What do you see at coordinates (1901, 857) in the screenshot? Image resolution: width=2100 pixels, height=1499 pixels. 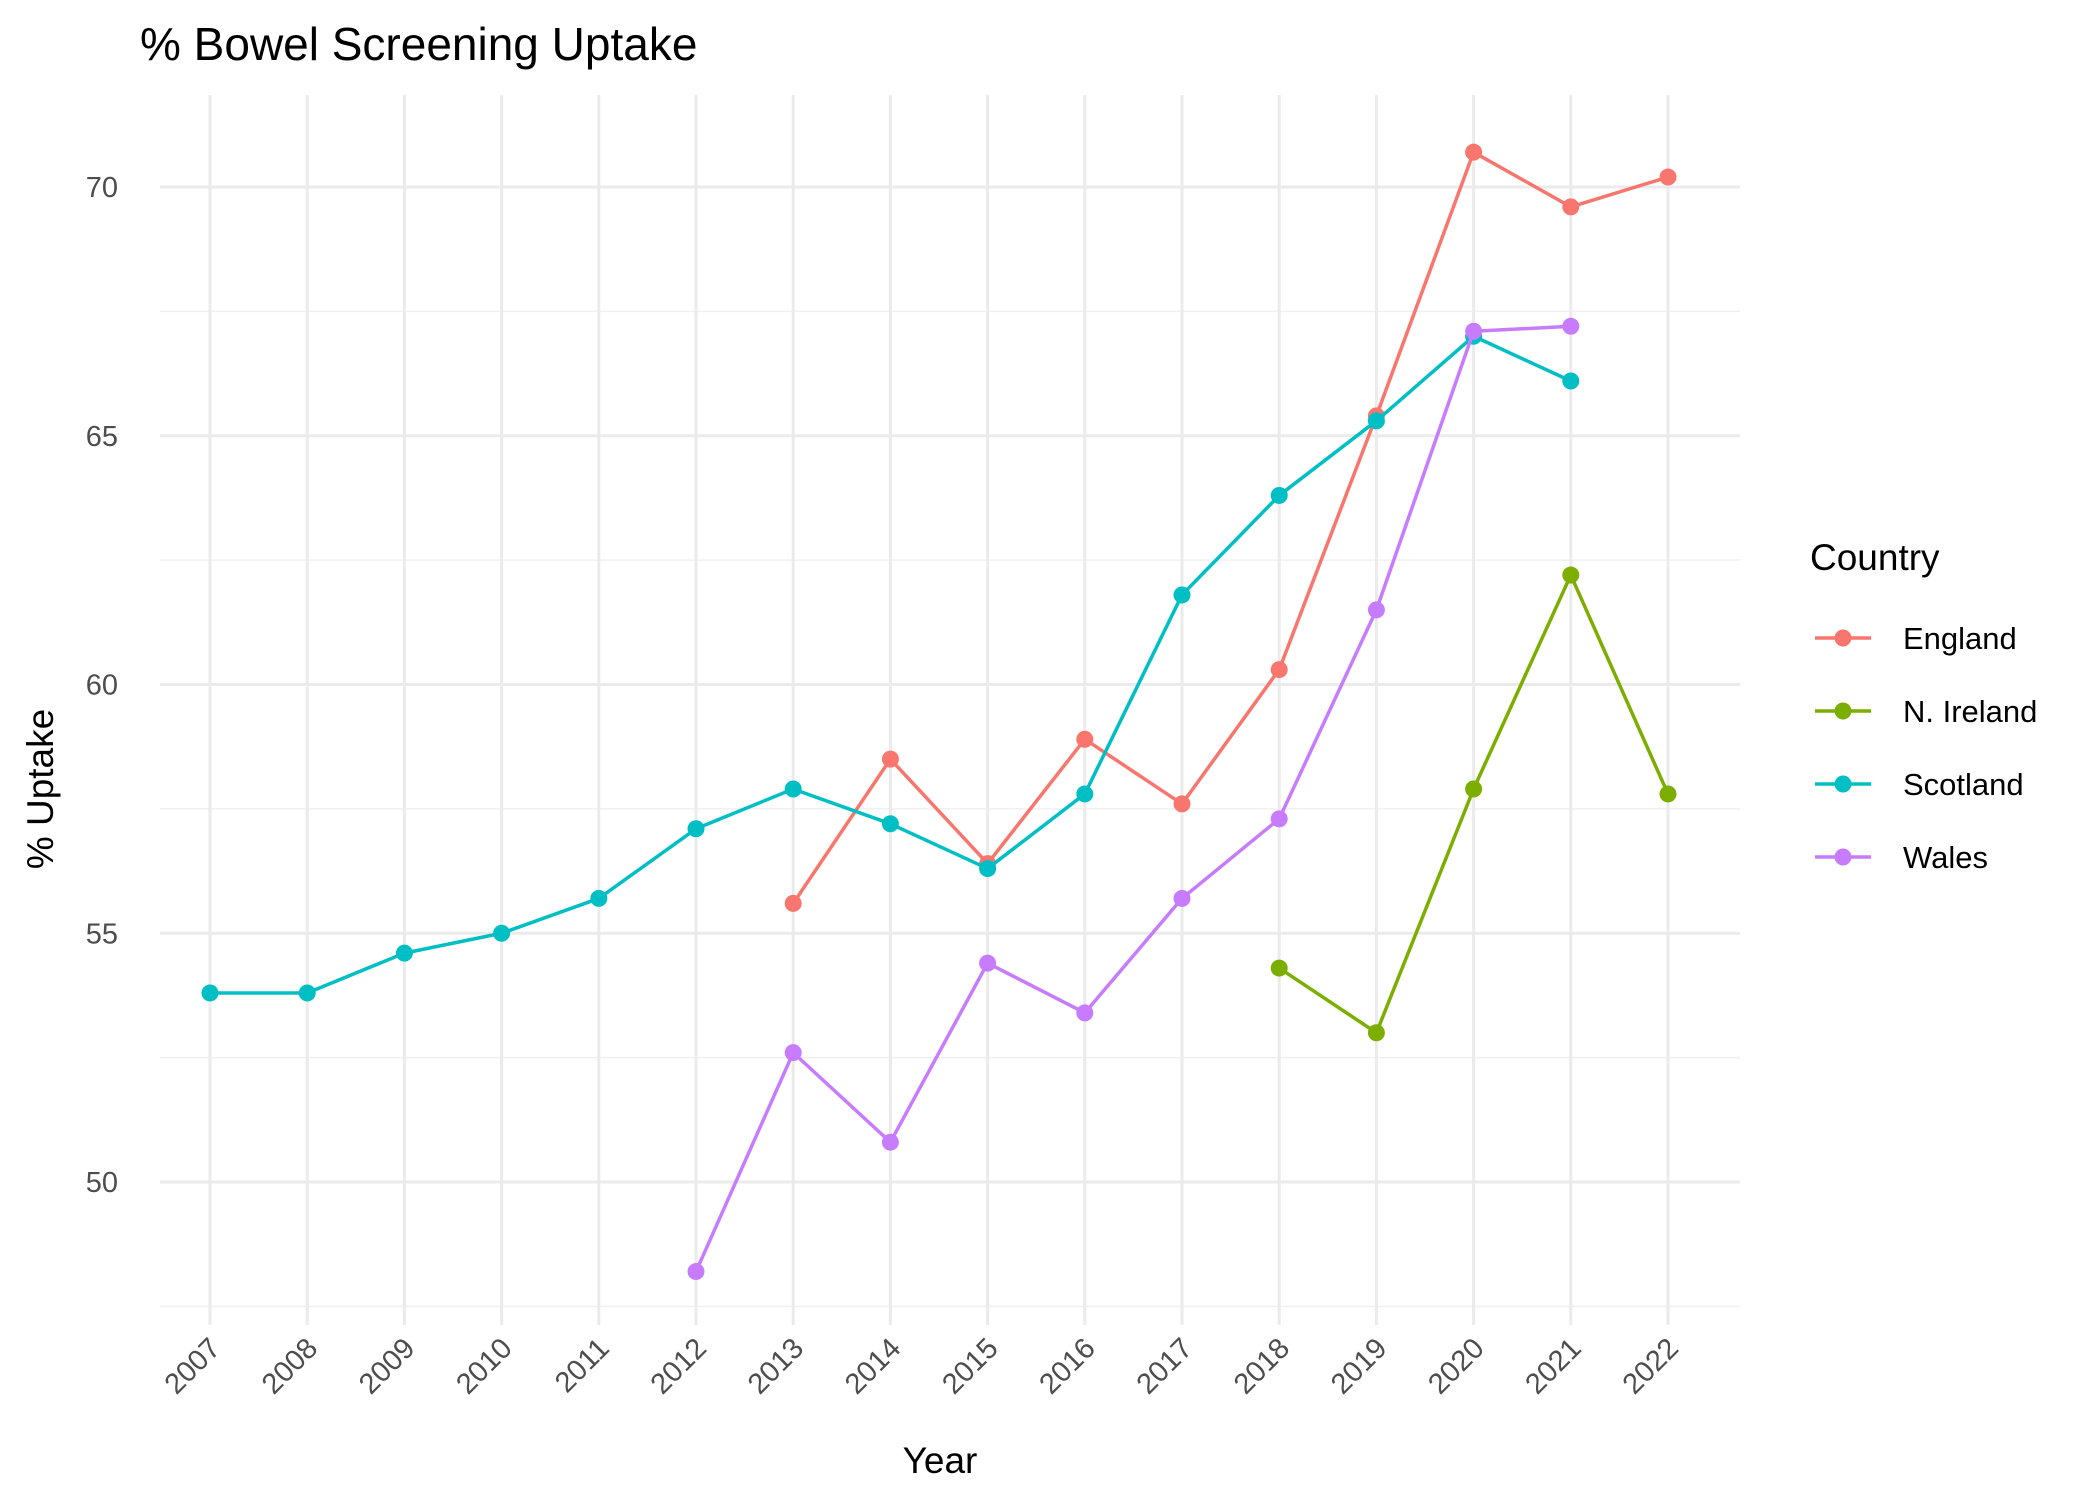 I see `legend-item: Wales` at bounding box center [1901, 857].